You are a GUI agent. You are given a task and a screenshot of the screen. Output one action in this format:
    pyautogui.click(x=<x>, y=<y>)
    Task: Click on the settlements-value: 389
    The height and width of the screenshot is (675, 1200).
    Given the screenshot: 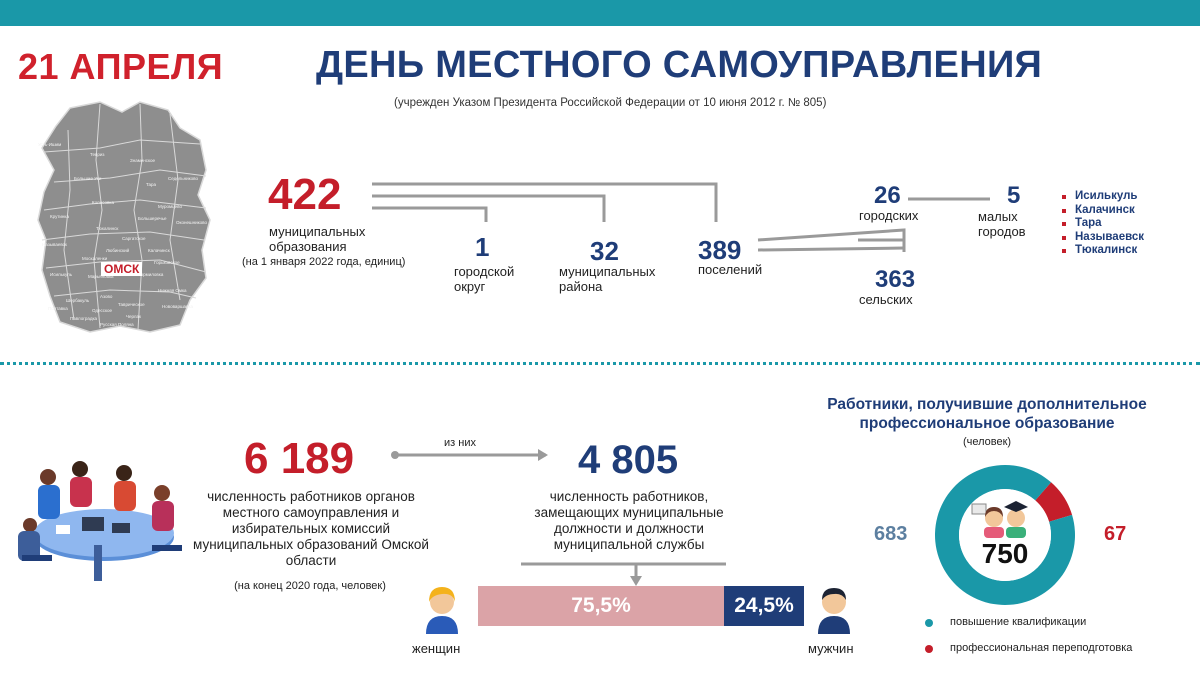 What is the action you would take?
    pyautogui.click(x=720, y=250)
    